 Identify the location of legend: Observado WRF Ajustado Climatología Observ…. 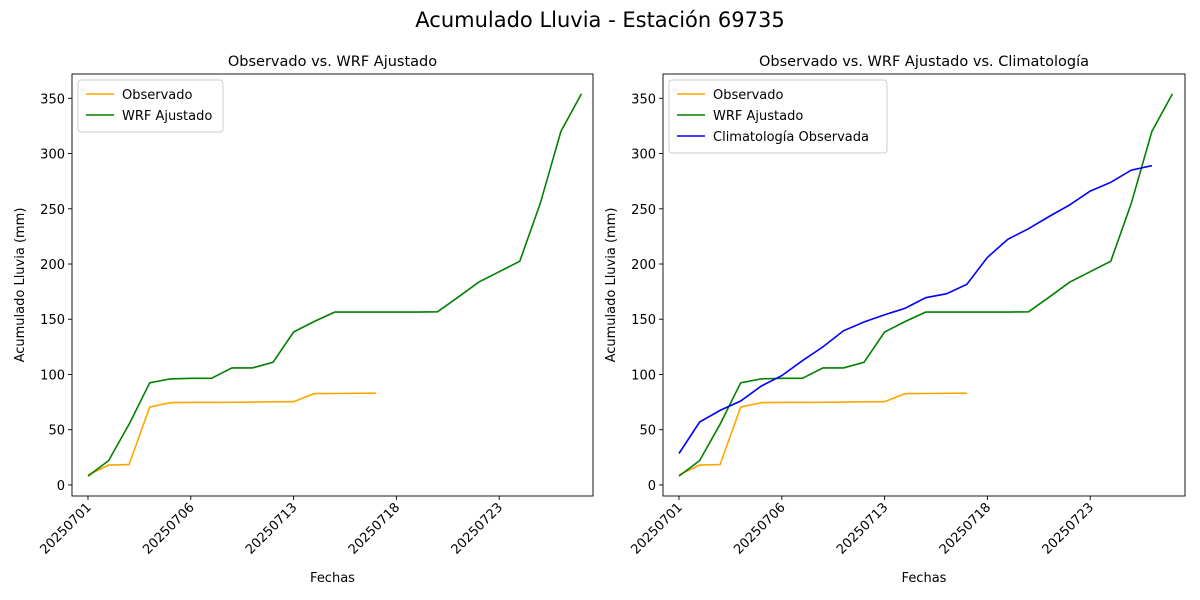
(778, 116).